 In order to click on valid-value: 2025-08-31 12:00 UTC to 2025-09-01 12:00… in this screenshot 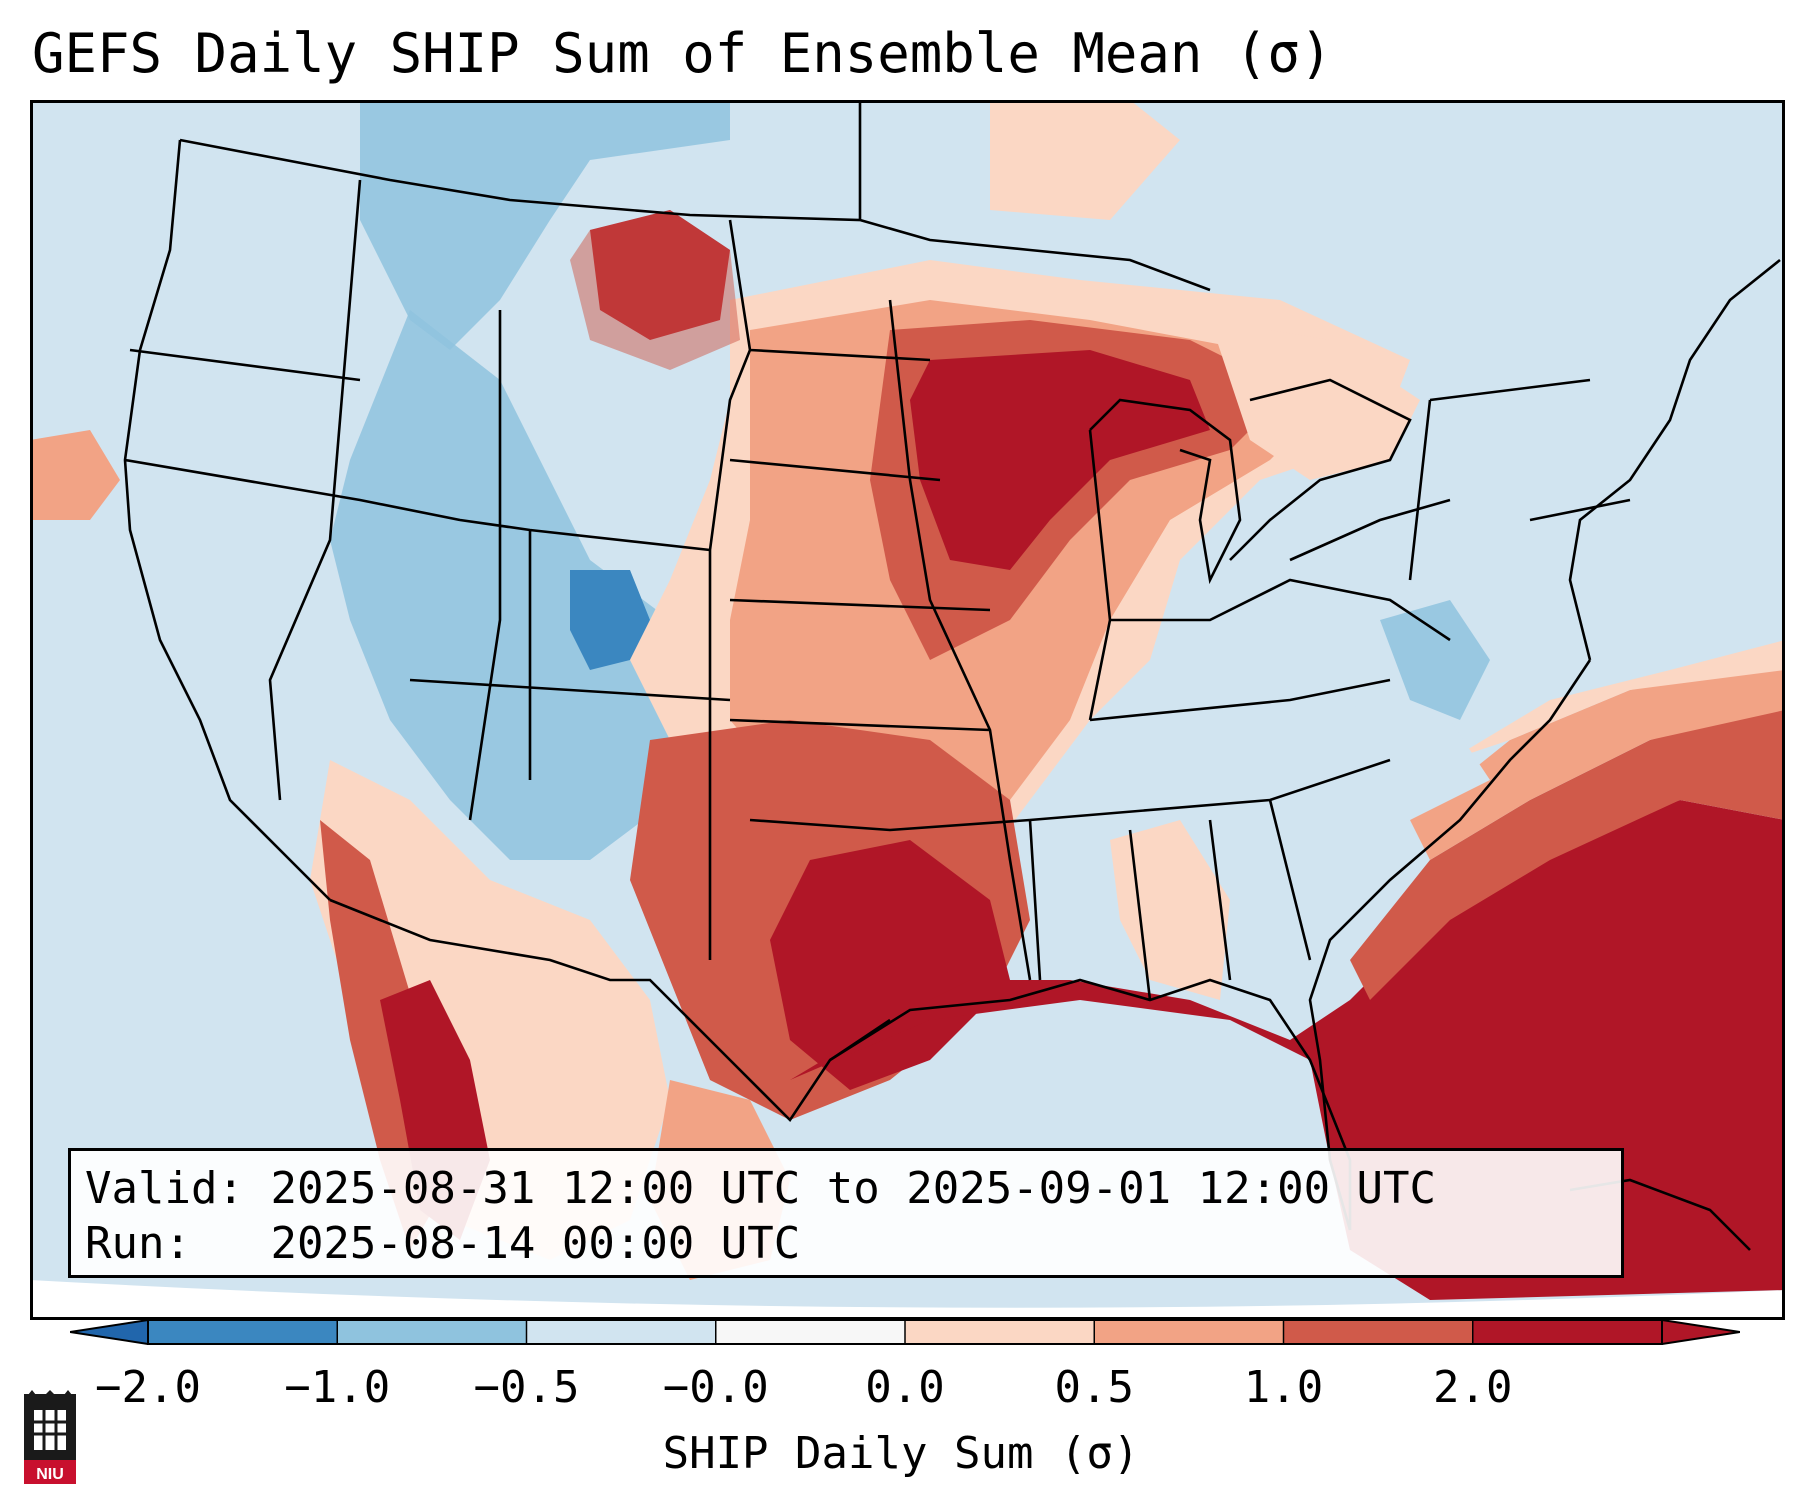, I will do `click(853, 1188)`.